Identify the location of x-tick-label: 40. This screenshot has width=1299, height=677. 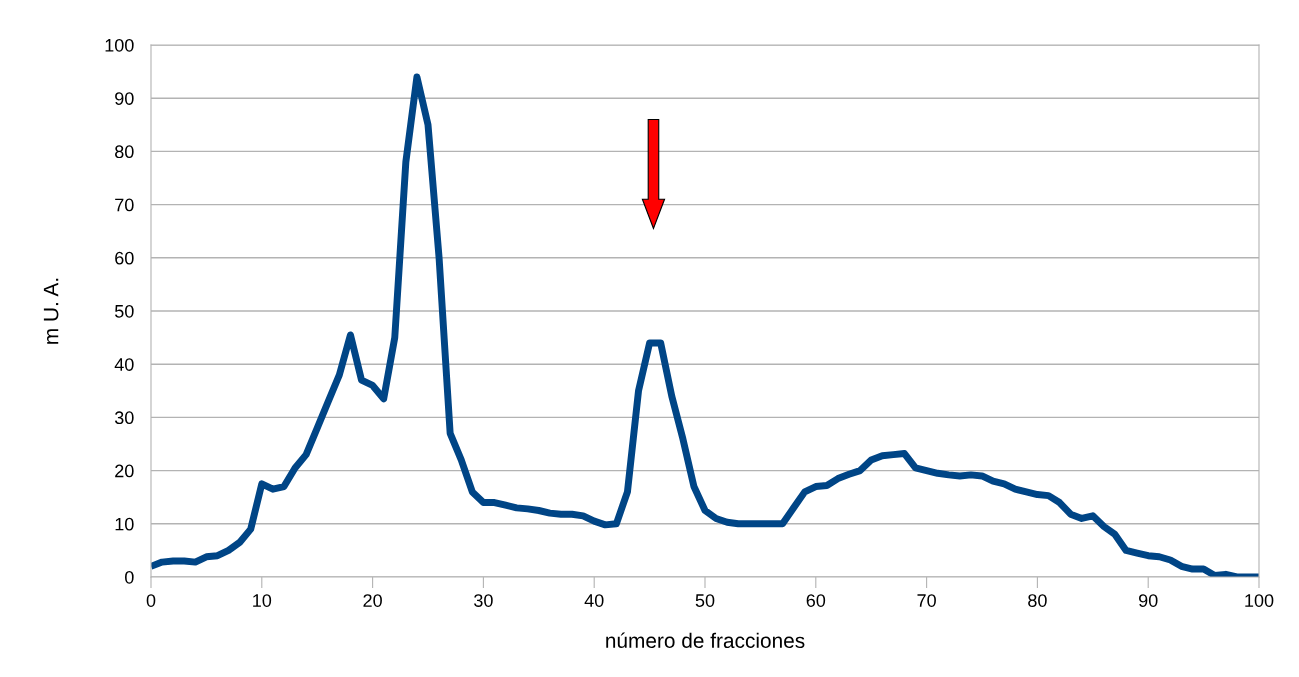
(594, 600).